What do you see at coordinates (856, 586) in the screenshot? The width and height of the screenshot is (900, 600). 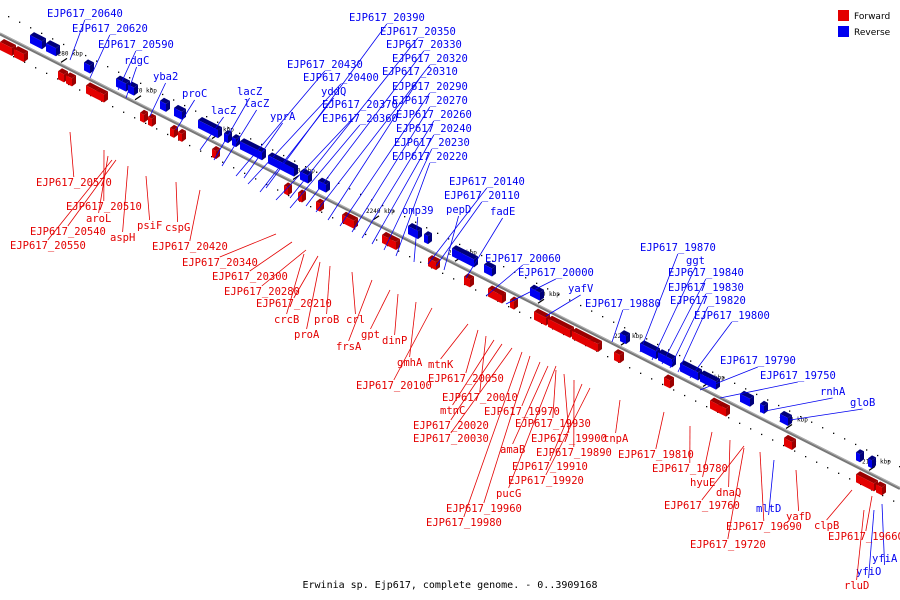 I see `gene-label-text: rluD` at bounding box center [856, 586].